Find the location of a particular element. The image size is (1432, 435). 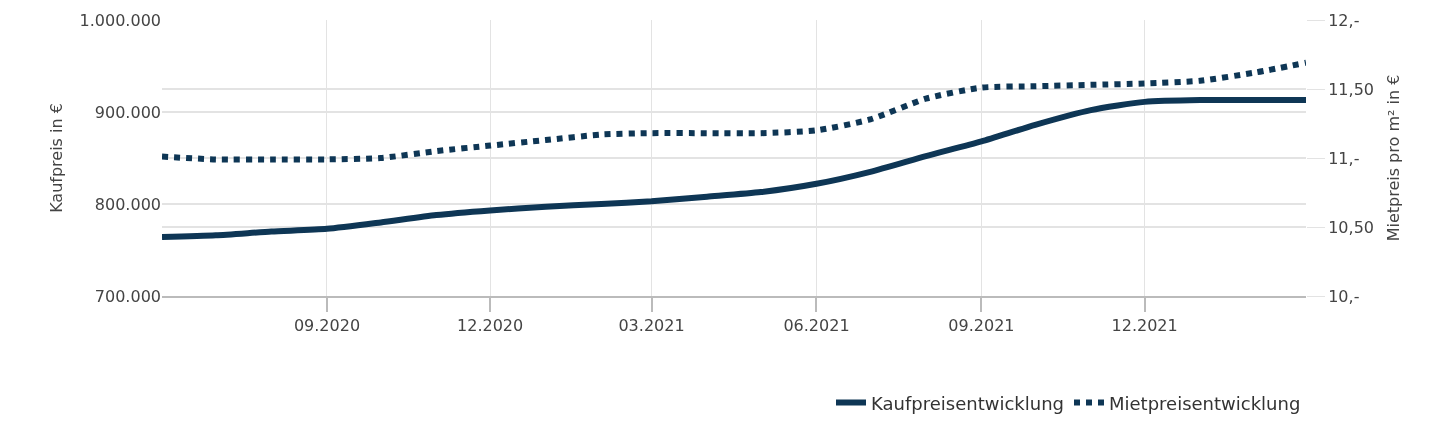

x-tick-label: 09.2021 is located at coordinates (981, 326).